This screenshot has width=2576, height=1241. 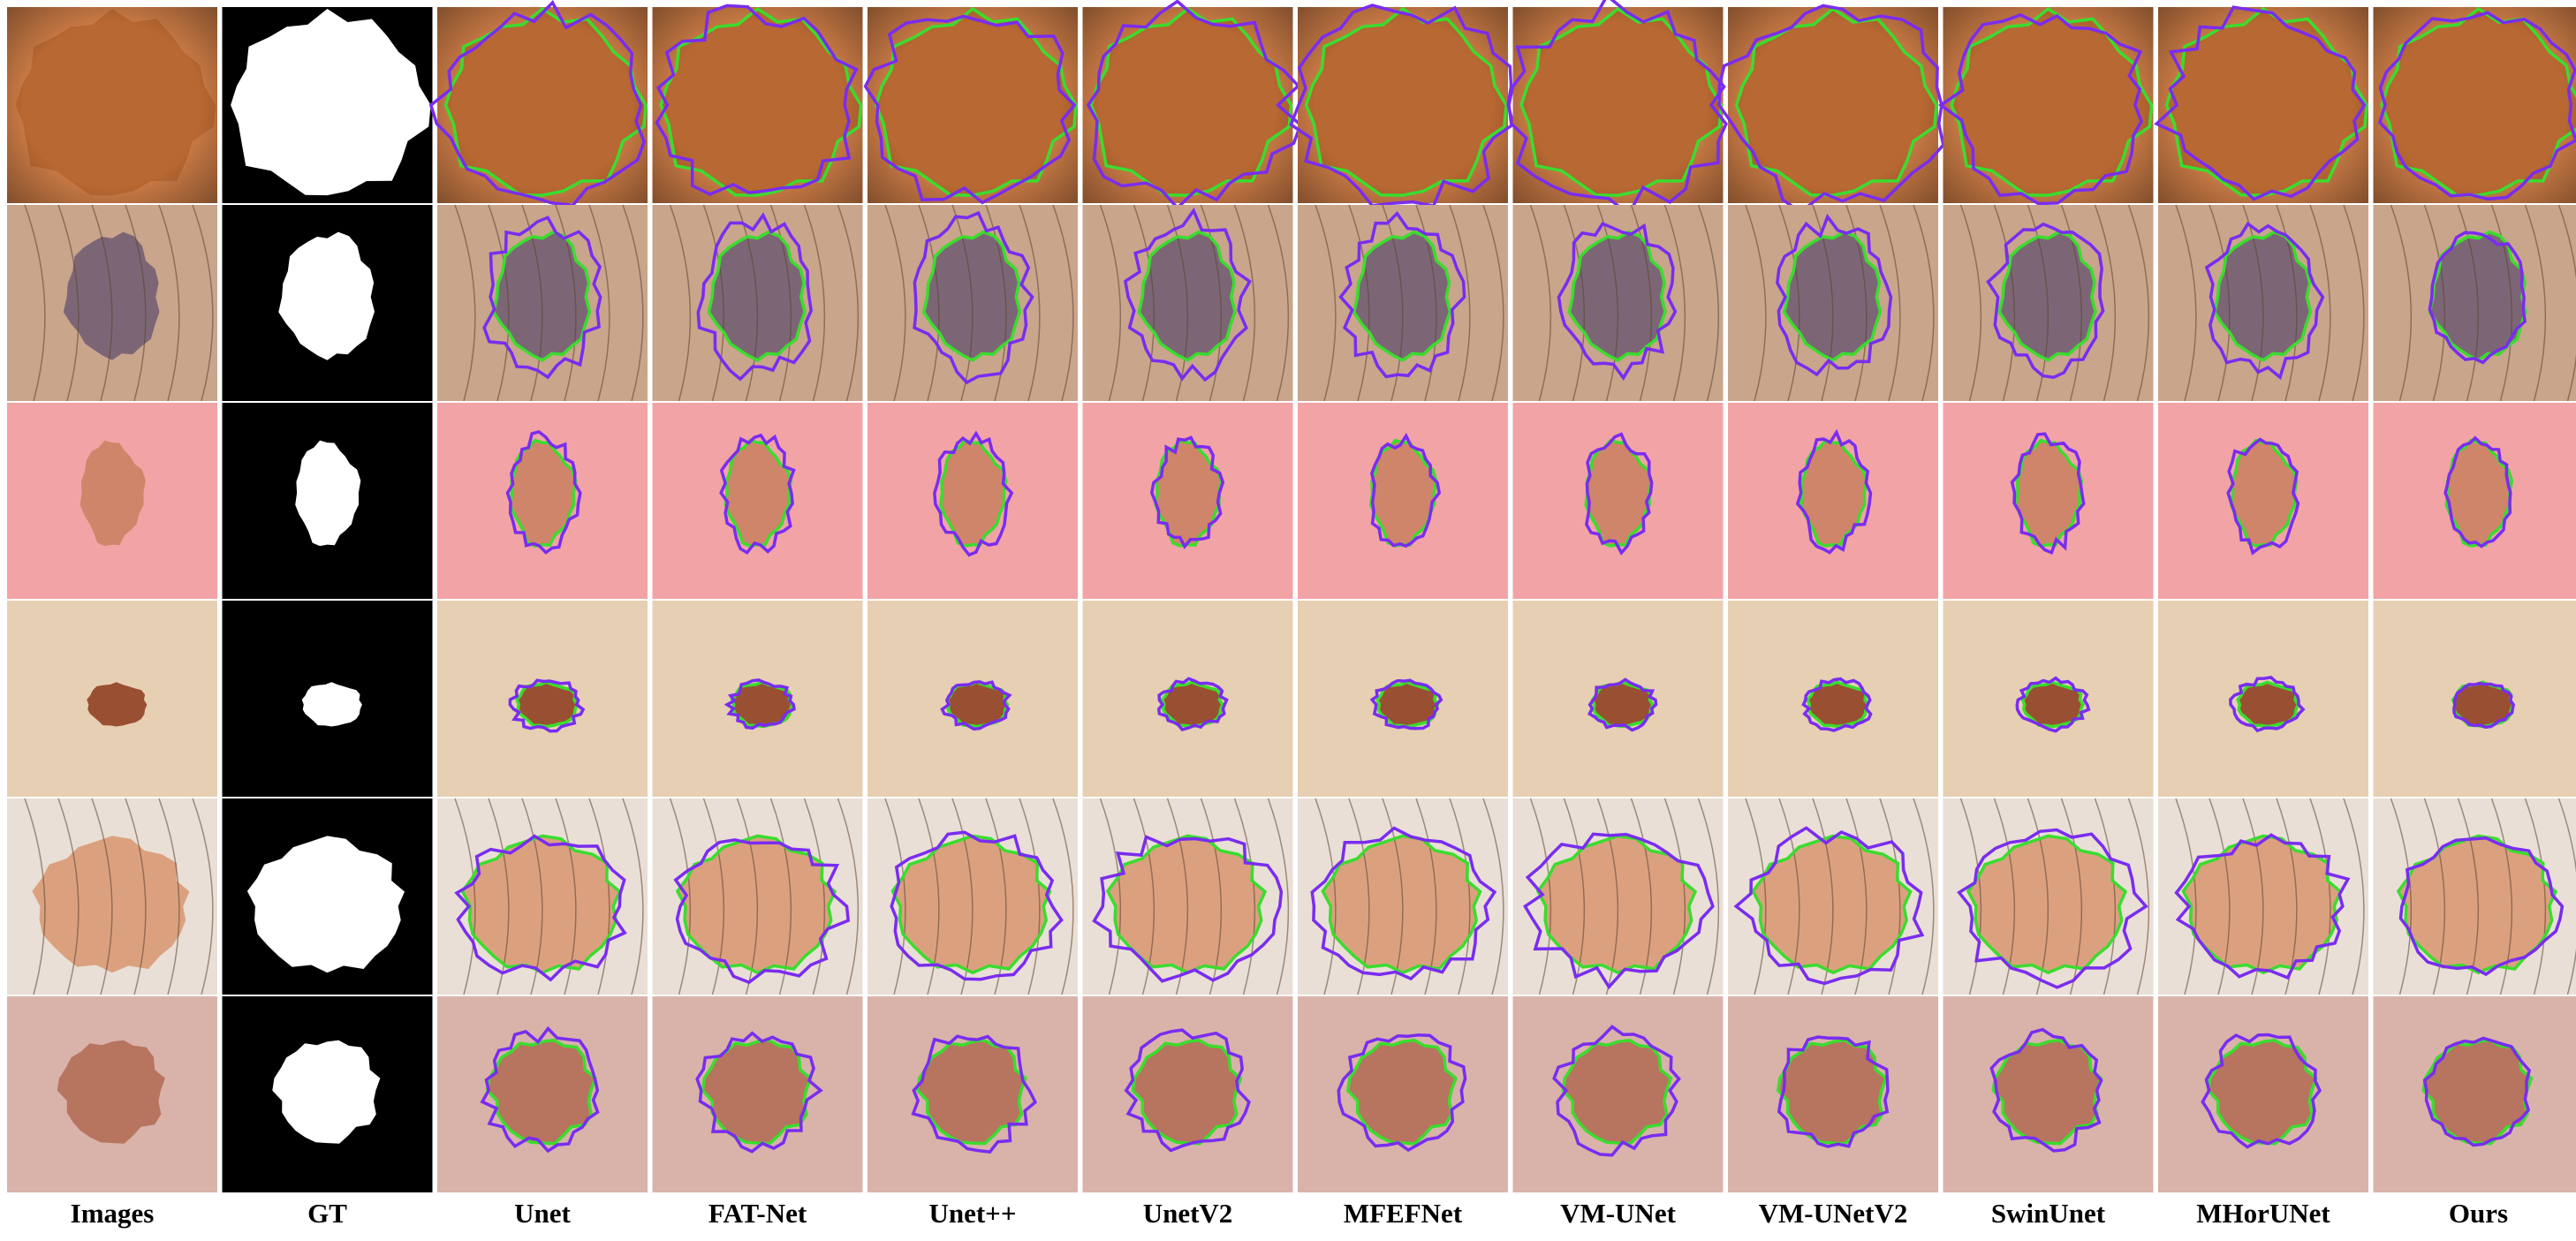 What do you see at coordinates (1833, 1213) in the screenshot?
I see `column-label: VM-UNetV2` at bounding box center [1833, 1213].